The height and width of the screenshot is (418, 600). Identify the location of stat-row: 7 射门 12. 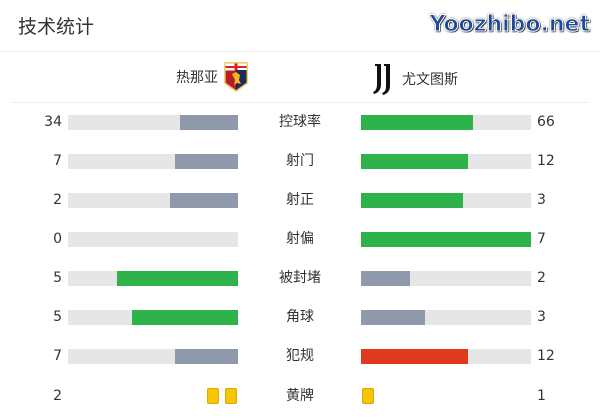
(300, 161).